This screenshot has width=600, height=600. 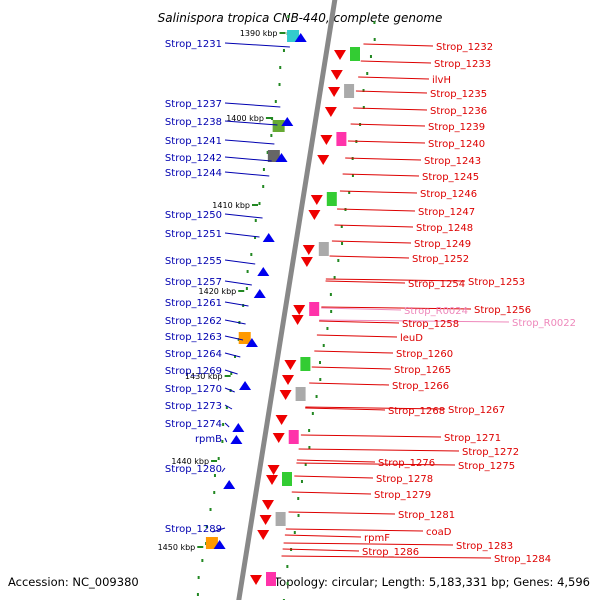 I want to click on right-gene-label: Strop_1252, so click(x=440, y=259).